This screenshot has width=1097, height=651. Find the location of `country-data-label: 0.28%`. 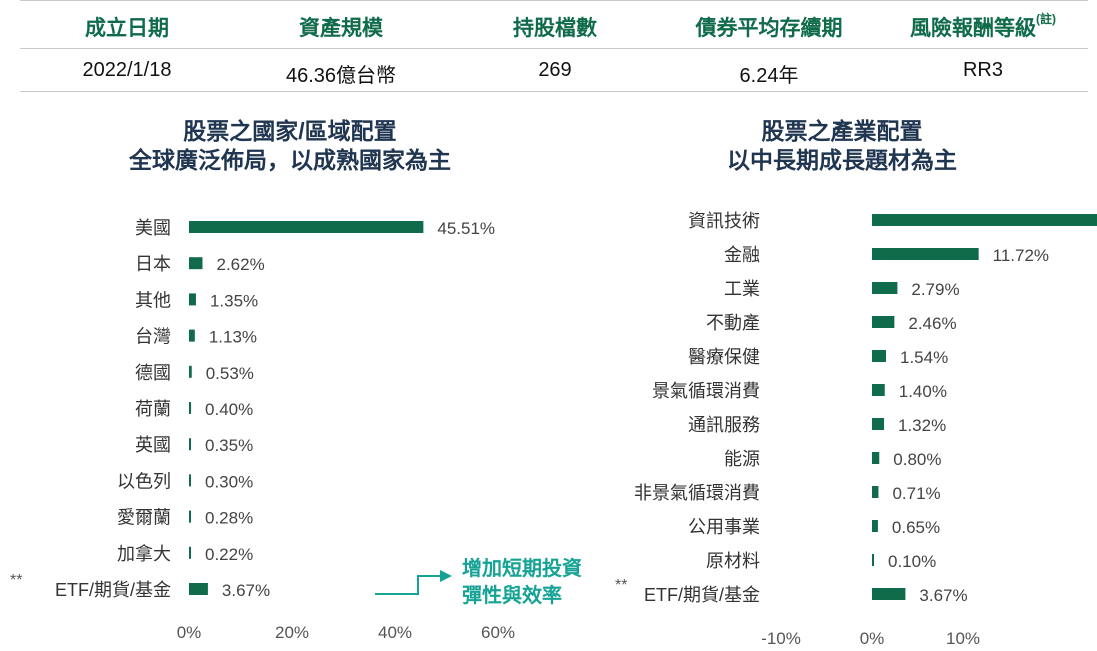

country-data-label: 0.28% is located at coordinates (229, 518).